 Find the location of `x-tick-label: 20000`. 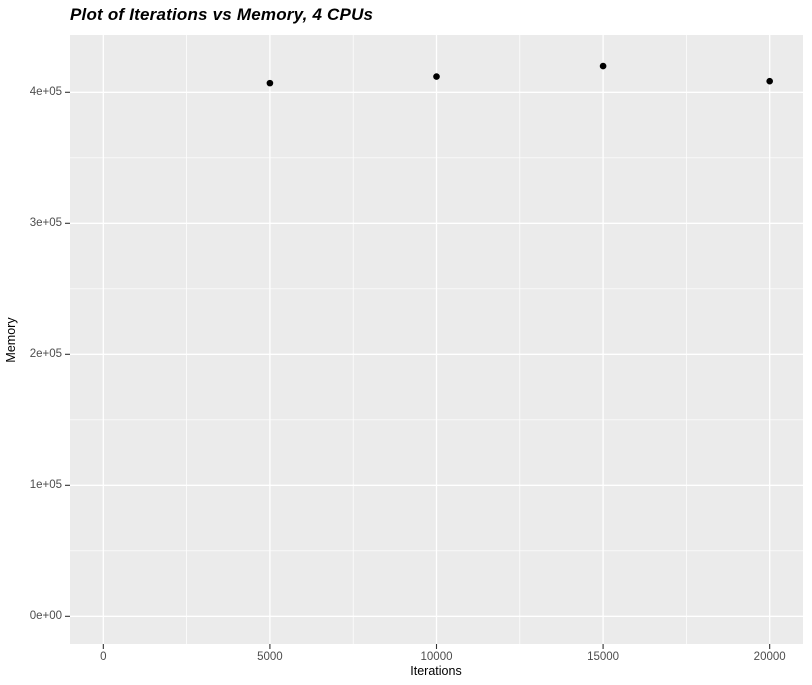

x-tick-label: 20000 is located at coordinates (769, 657).